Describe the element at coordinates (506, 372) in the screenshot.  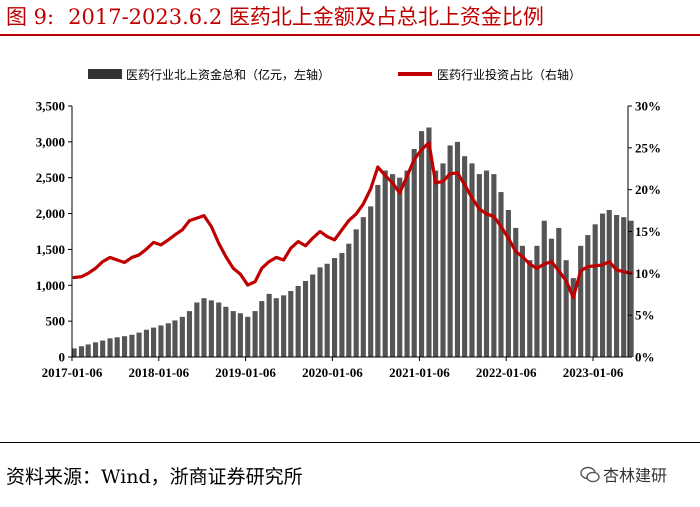
I see `x-tick-label: 2022-01-06` at that location.